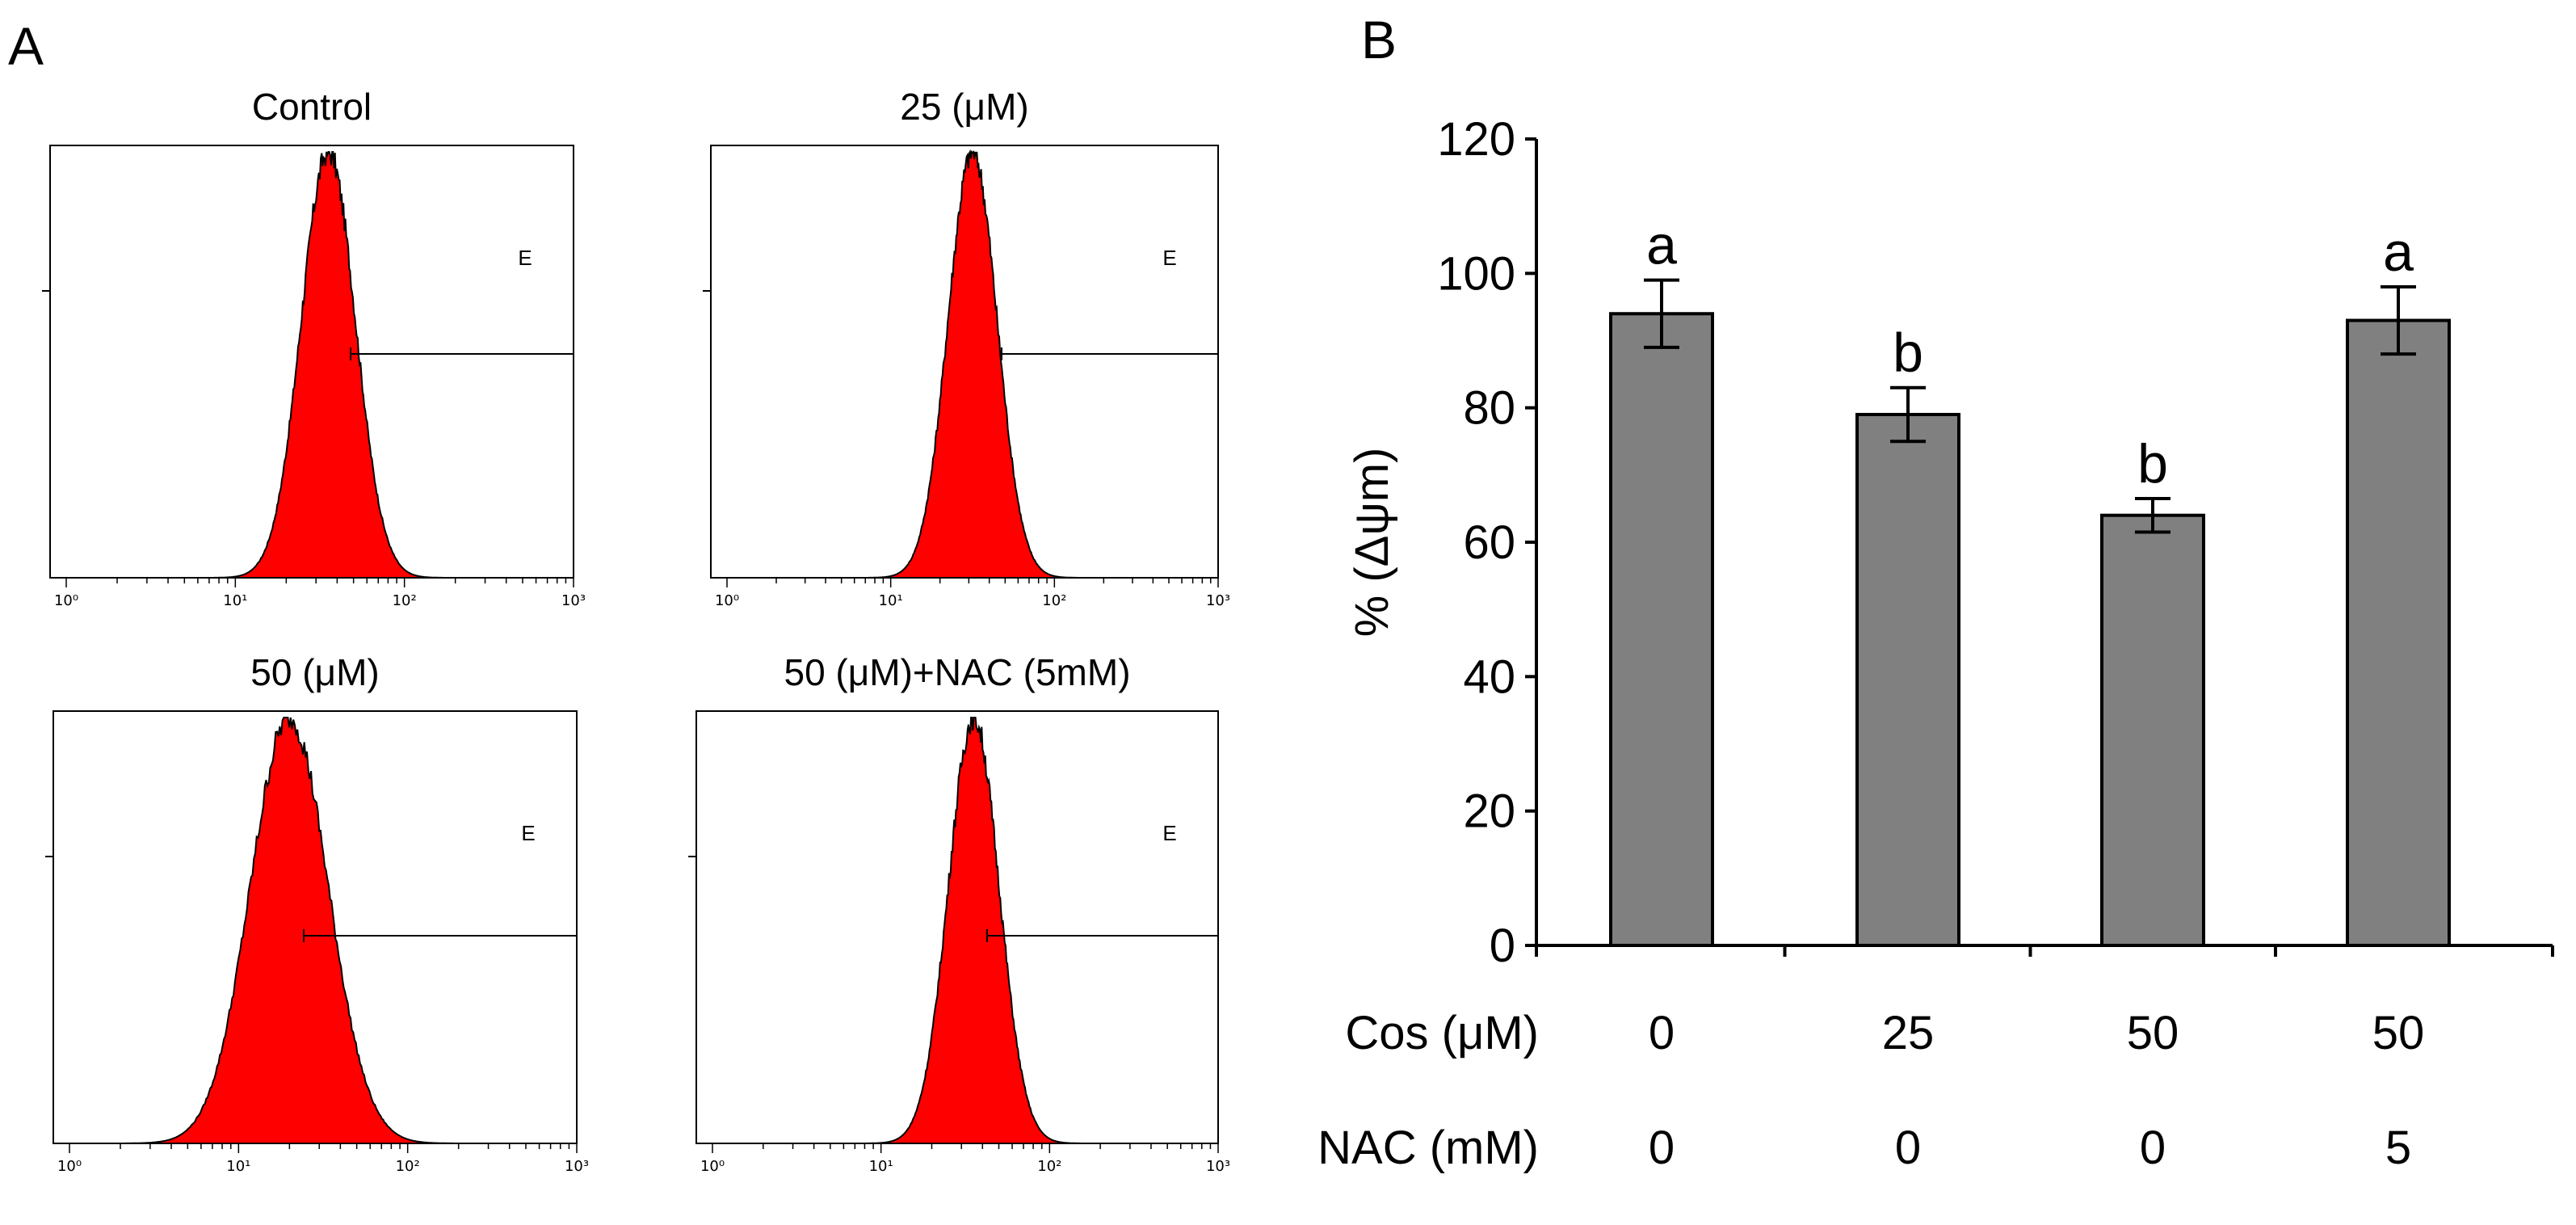  I want to click on y-tick-label: 60, so click(1489, 542).